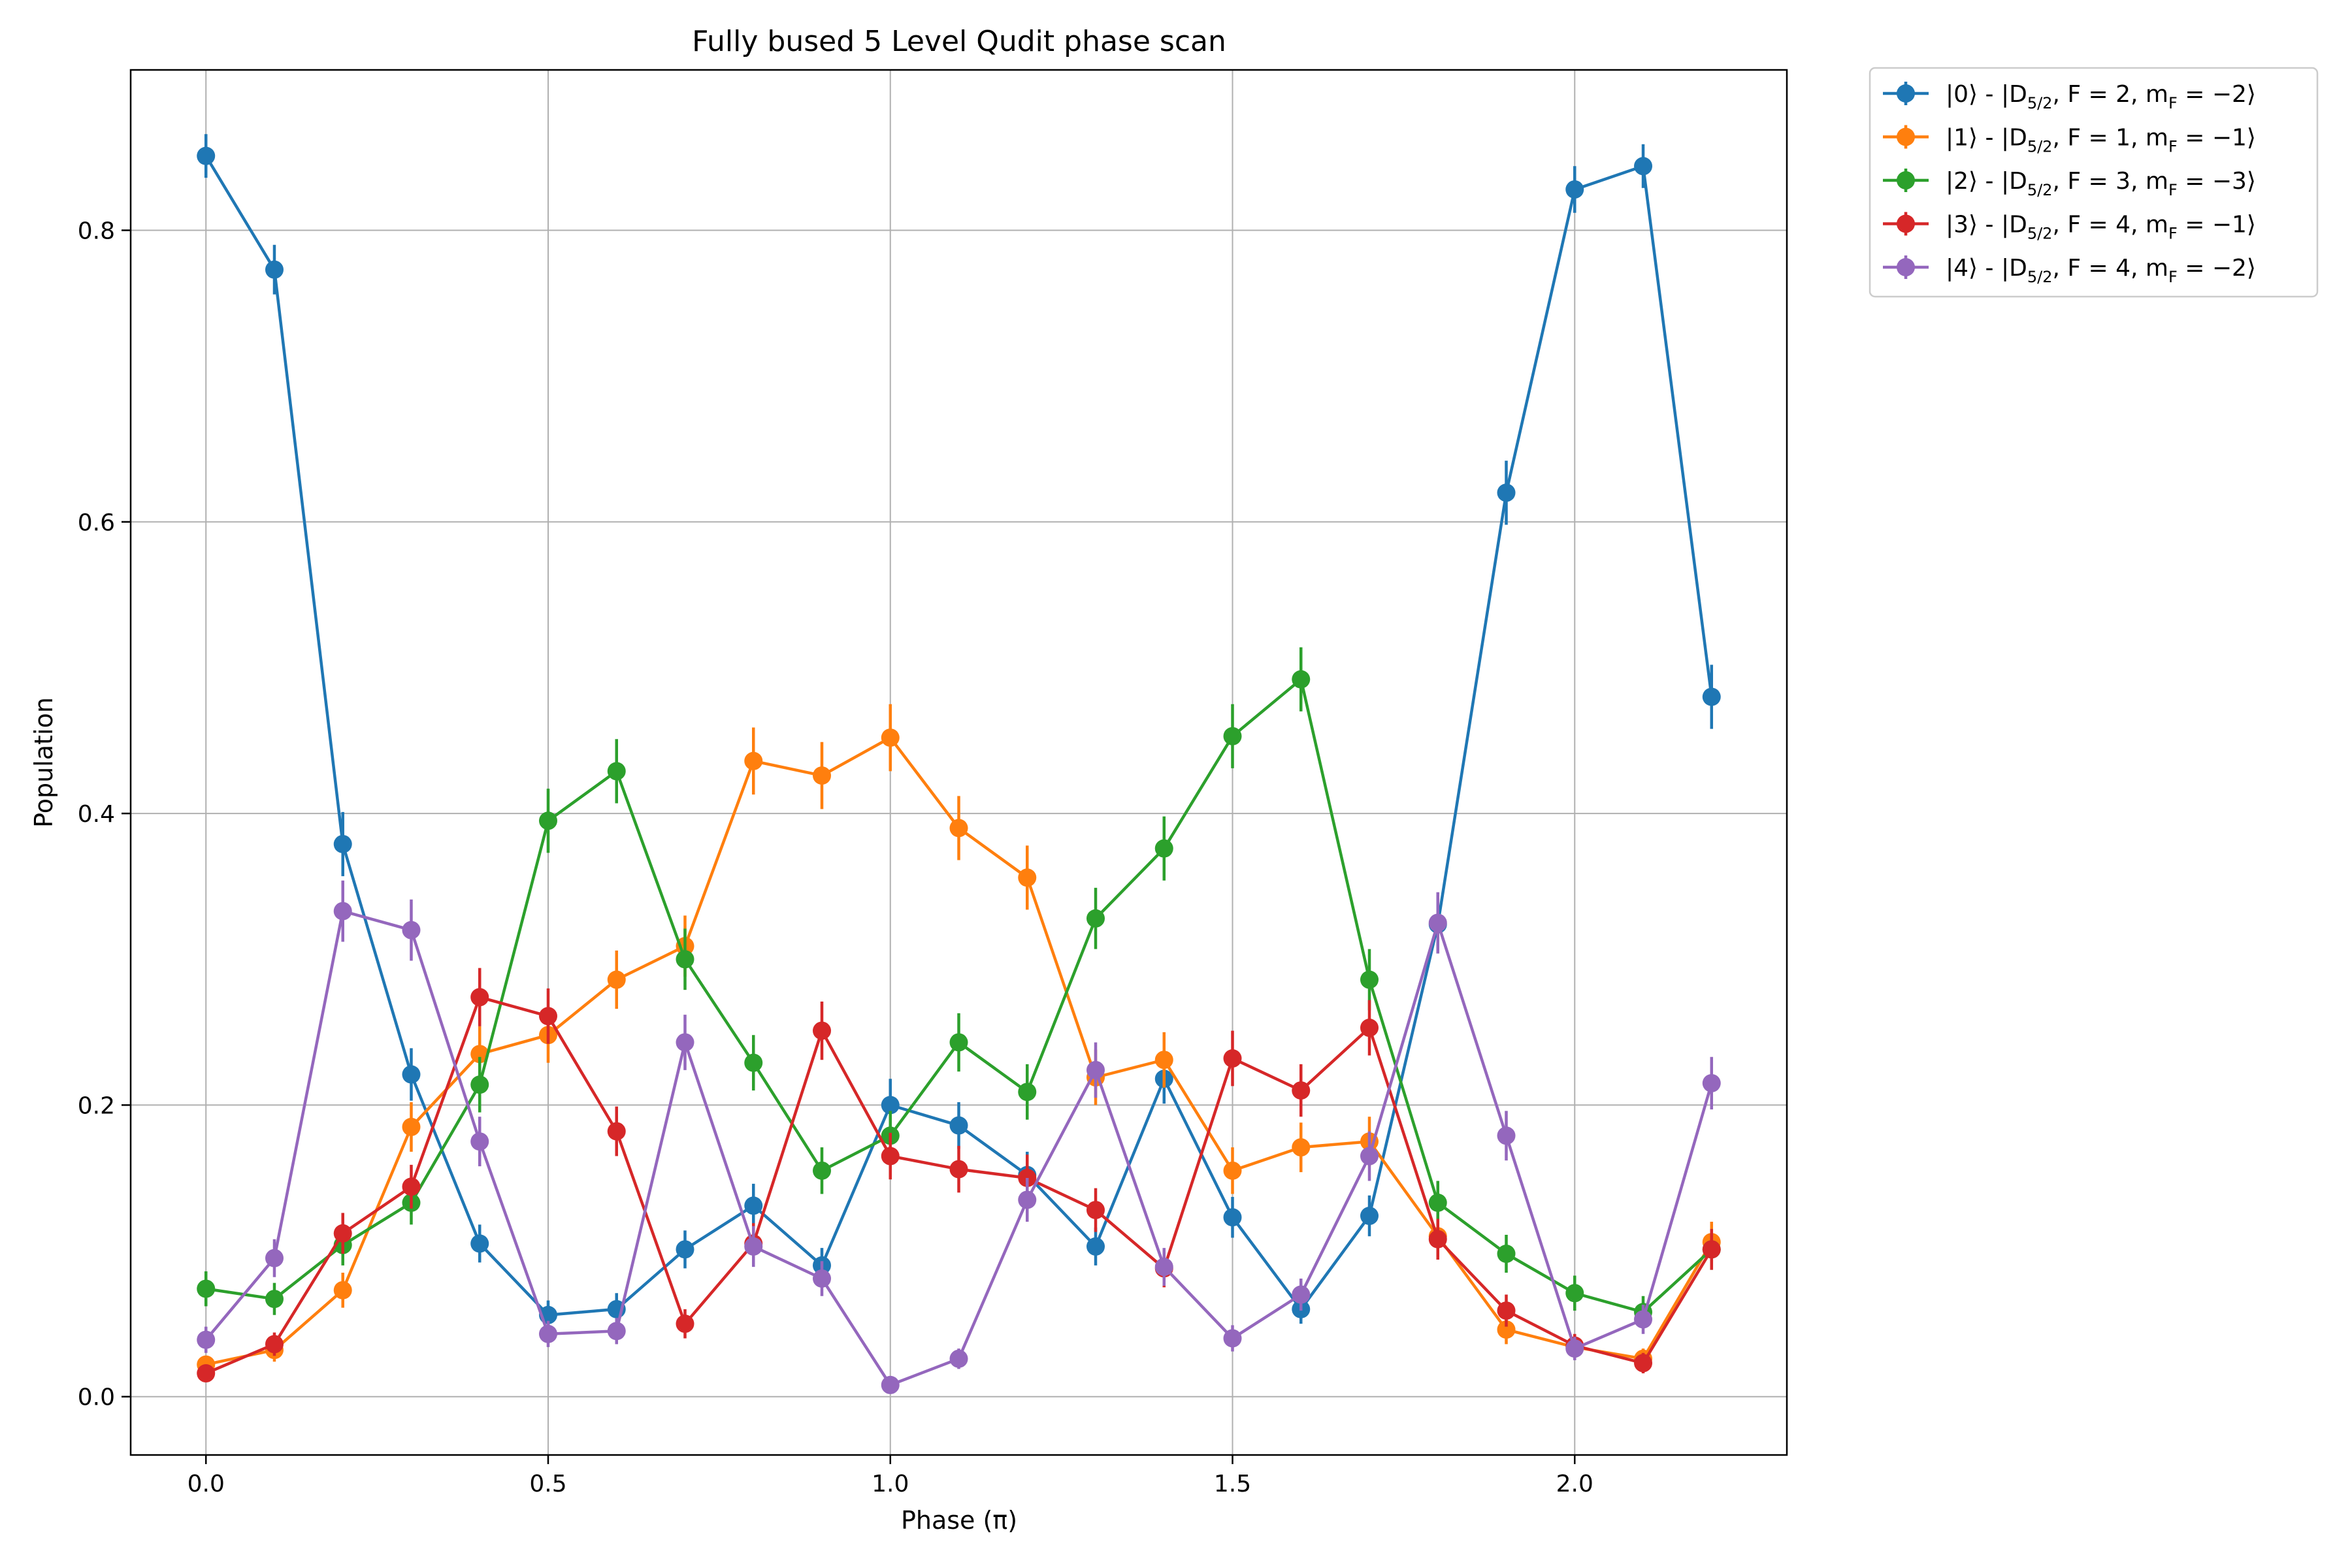 The height and width of the screenshot is (1568, 2352). Describe the element at coordinates (959, 1520) in the screenshot. I see `x-axis-label: Phase (π)` at that location.